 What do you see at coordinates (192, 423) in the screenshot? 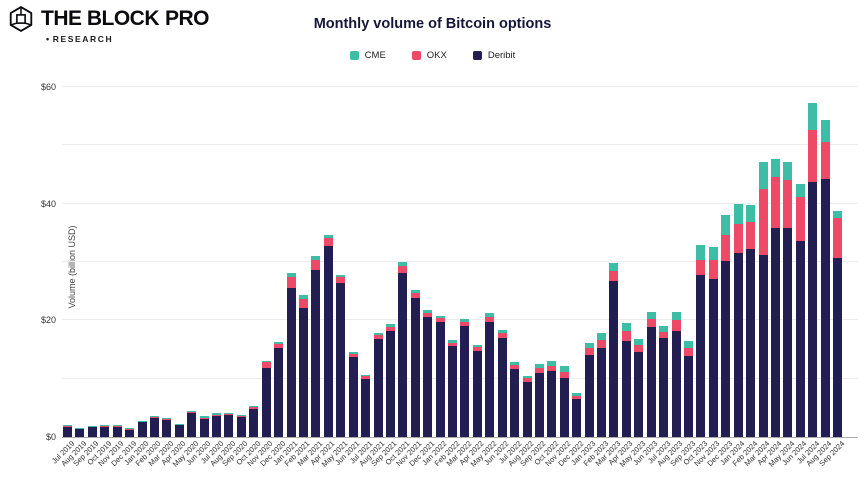
I see `bar-may-2020` at bounding box center [192, 423].